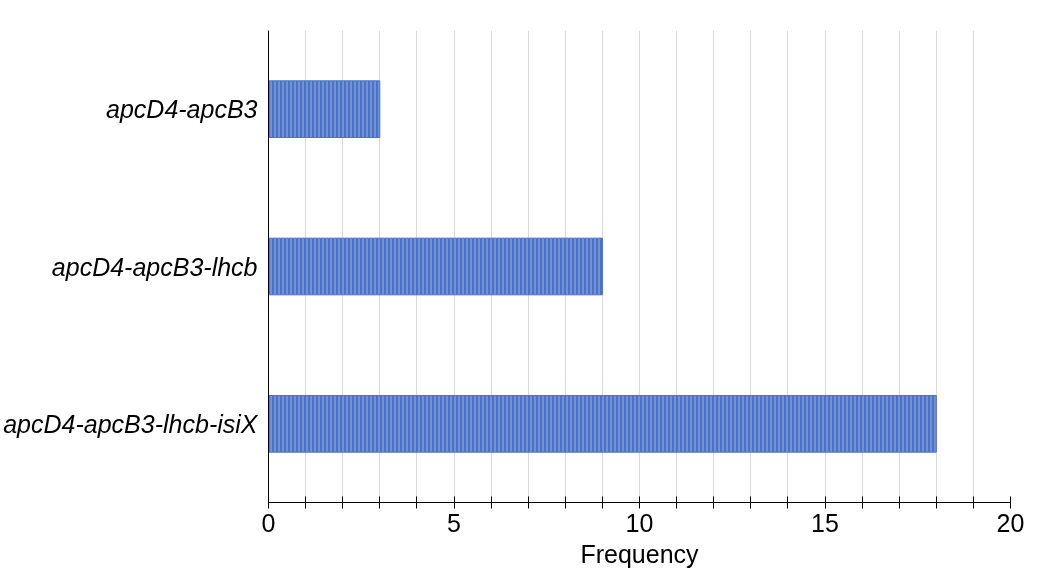 The height and width of the screenshot is (580, 1056). Describe the element at coordinates (131, 423) in the screenshot. I see `y-tick-label: apcD4-apcB3-lhcb-isiX` at that location.